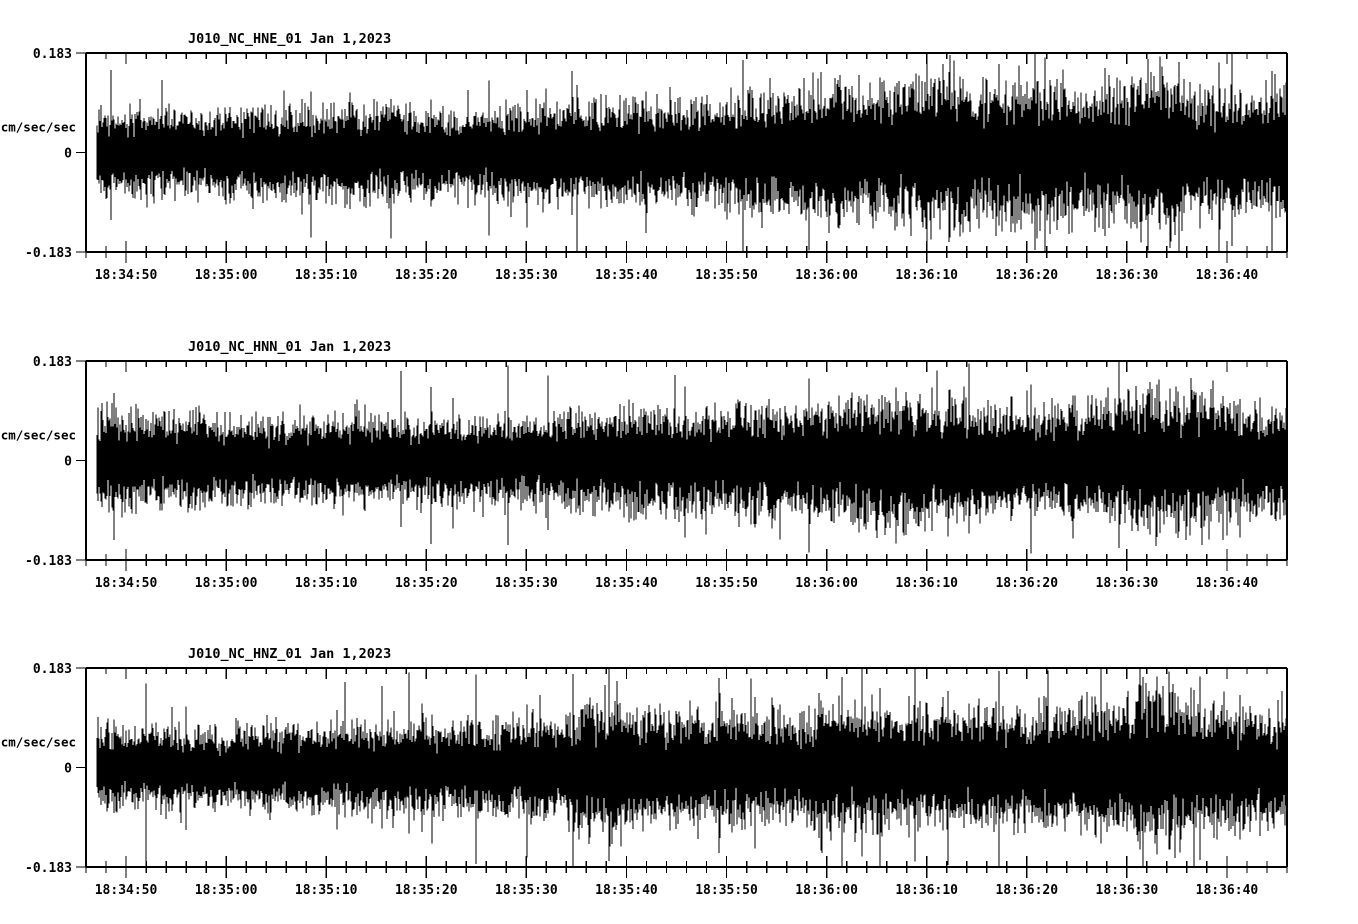 The width and height of the screenshot is (1358, 924). Describe the element at coordinates (289, 39) in the screenshot. I see `panel-title: J010_NC_HNE_01 Jan 1,2023` at that location.